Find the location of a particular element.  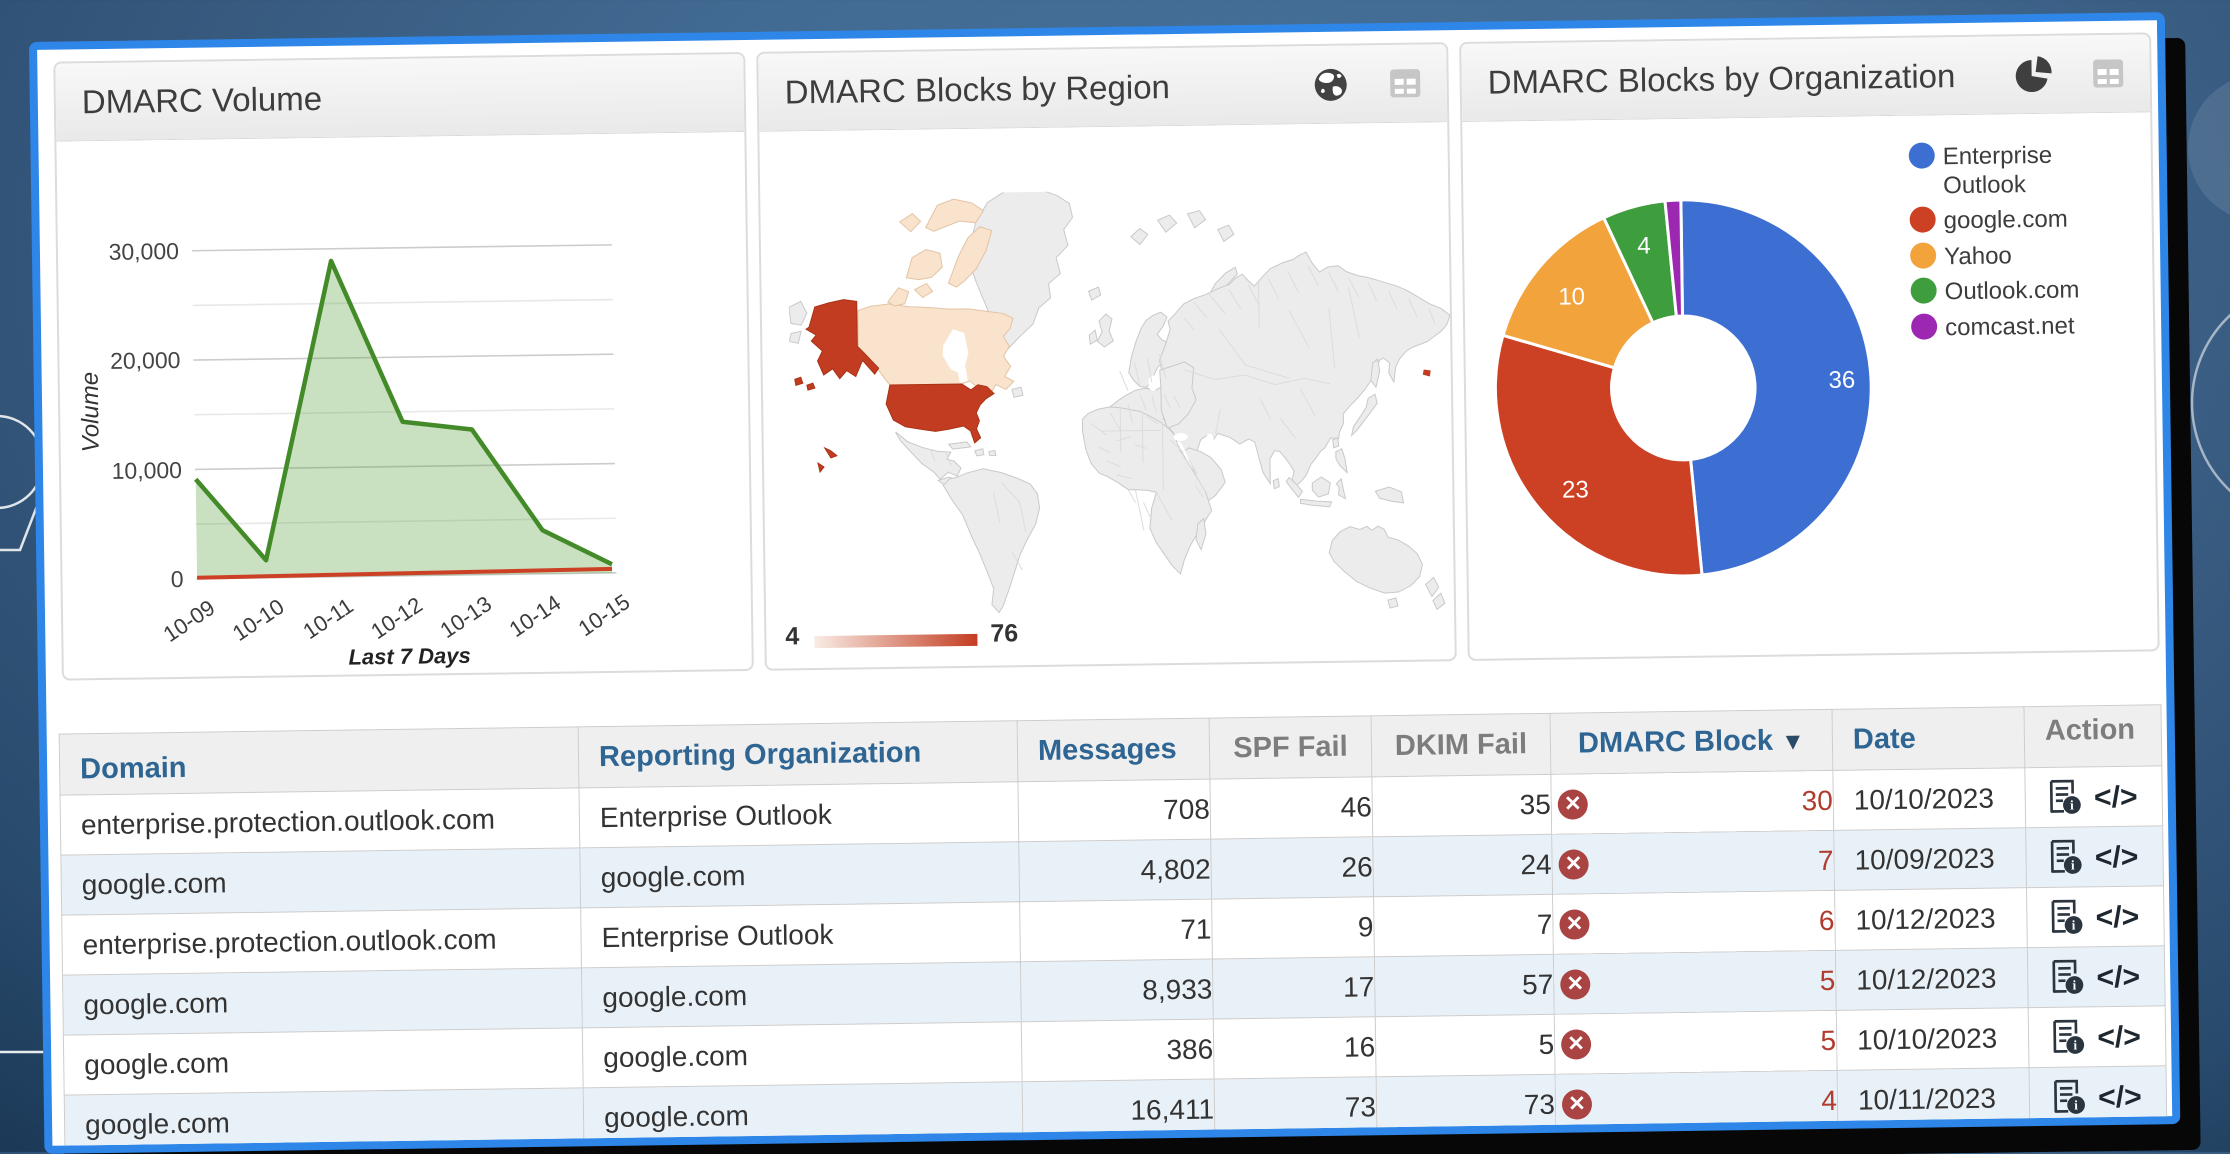

svg-text: Yahoo is located at coordinates (1978, 256).